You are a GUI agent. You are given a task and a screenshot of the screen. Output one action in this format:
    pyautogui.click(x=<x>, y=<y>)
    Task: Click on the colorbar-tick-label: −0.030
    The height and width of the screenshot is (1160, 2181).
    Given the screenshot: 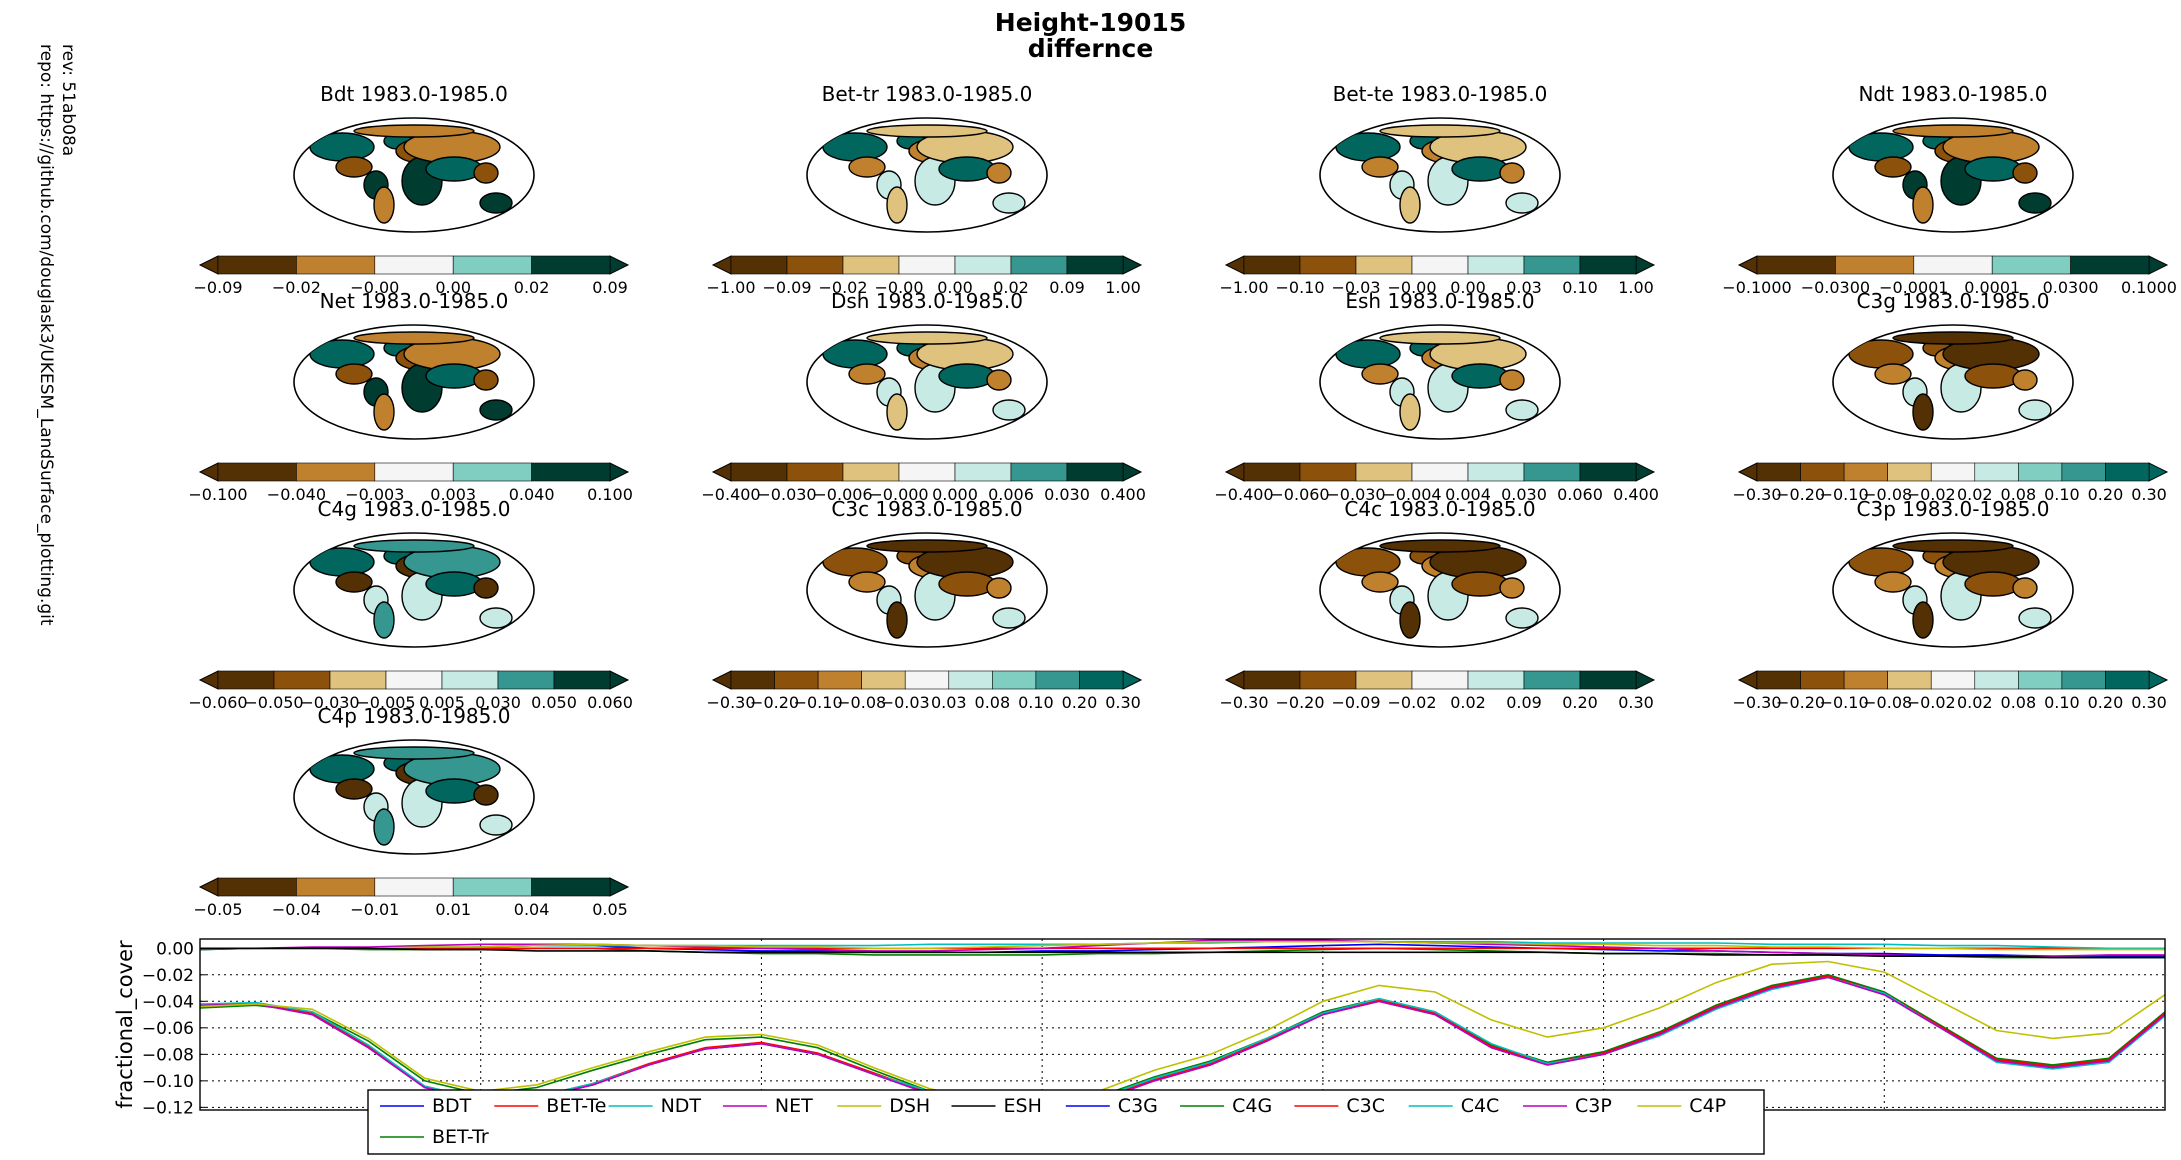 What is the action you would take?
    pyautogui.click(x=1355, y=494)
    